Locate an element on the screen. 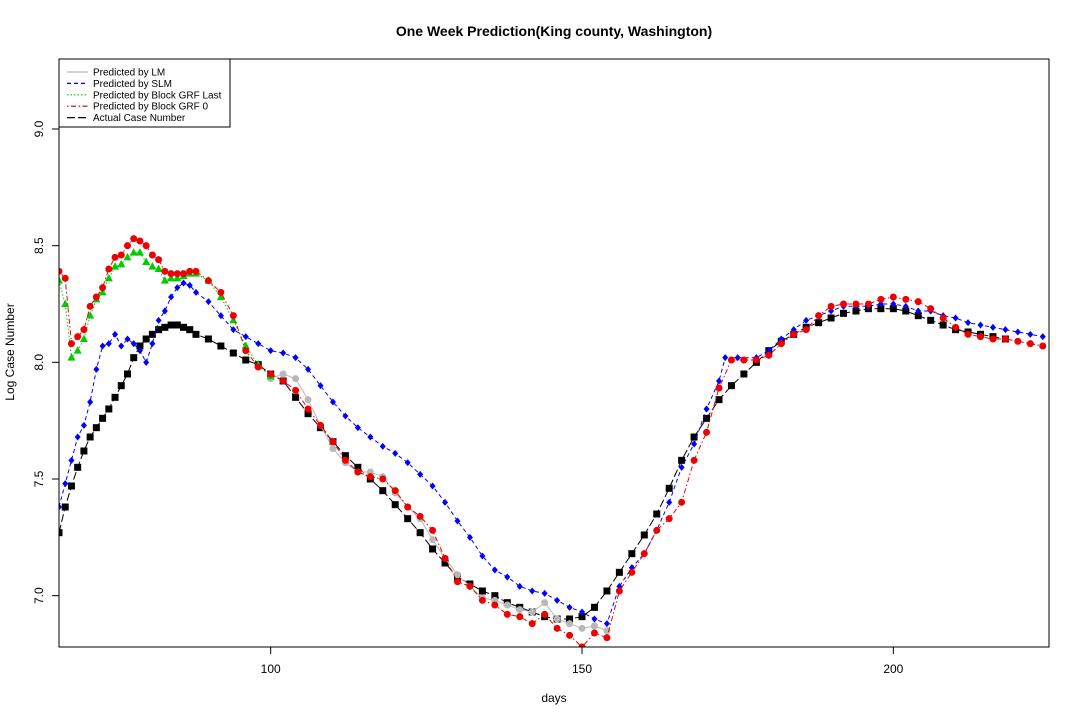 The width and height of the screenshot is (1080, 720). y-axis-label: Log Case Number is located at coordinates (10, 351).